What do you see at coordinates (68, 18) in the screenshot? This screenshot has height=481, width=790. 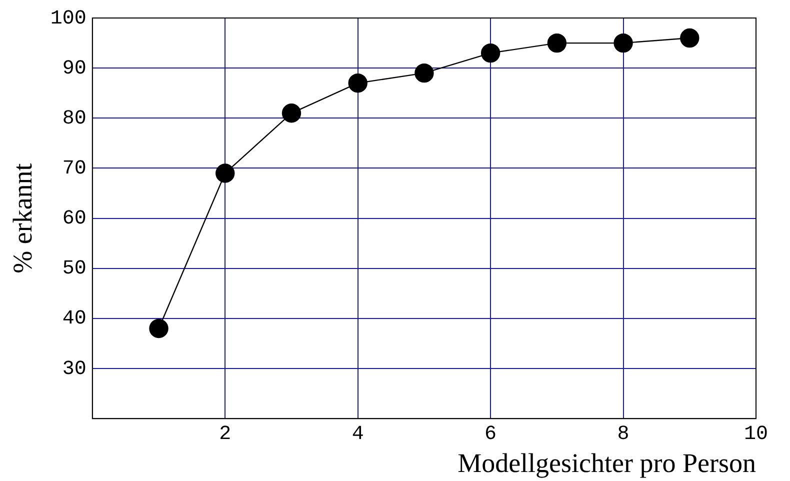 I see `y-tick-label: 100` at bounding box center [68, 18].